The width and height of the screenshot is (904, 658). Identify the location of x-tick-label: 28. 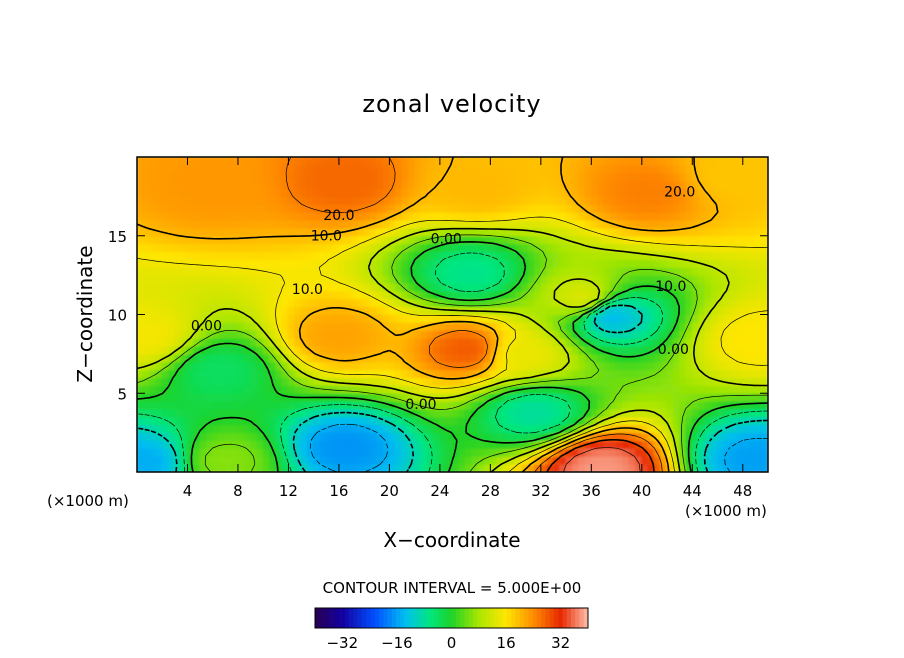
(490, 491).